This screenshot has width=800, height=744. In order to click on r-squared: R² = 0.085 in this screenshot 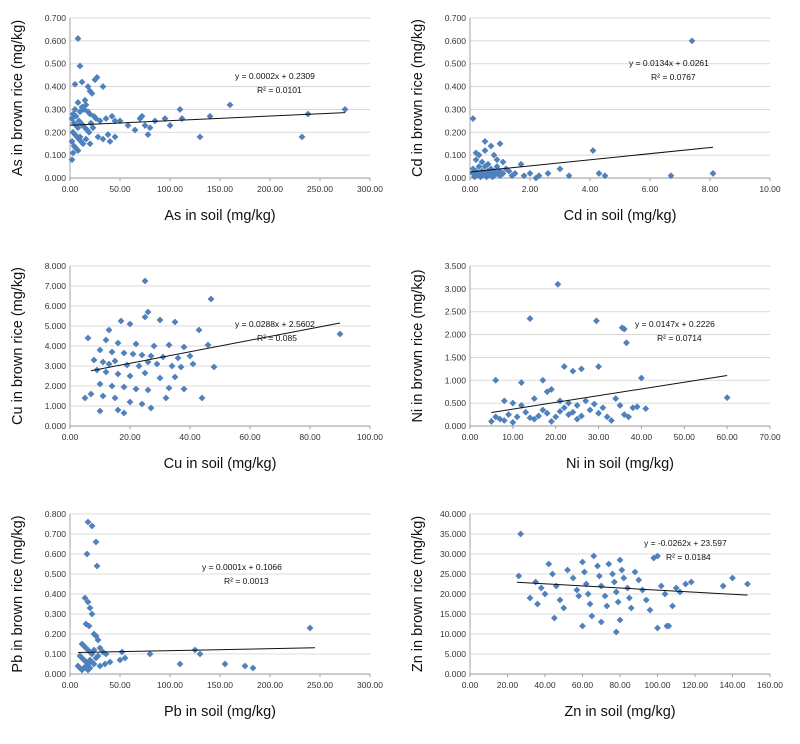, I will do `click(277, 338)`.